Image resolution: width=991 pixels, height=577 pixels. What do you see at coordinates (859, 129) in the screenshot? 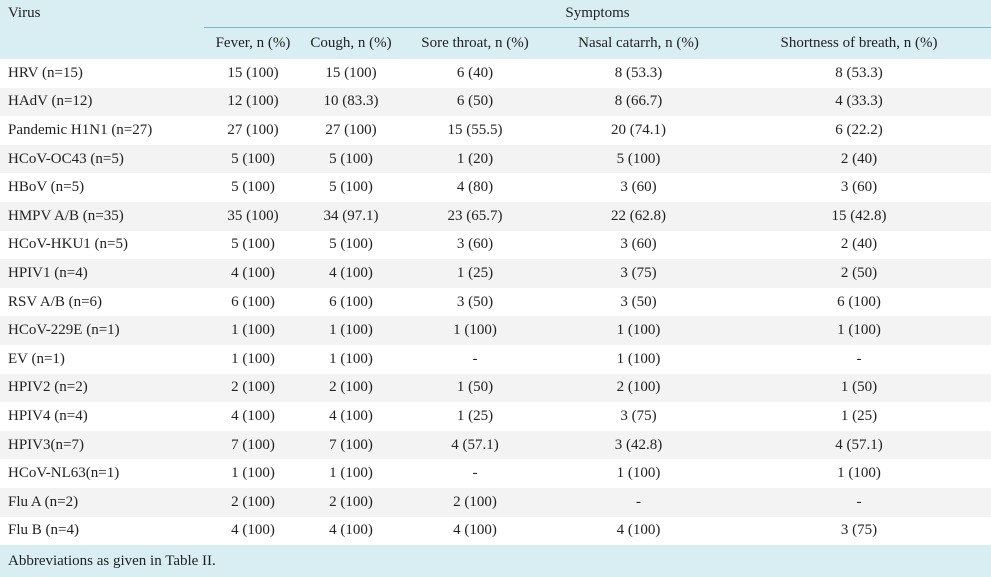
I see `symptom-value-cell: 6 (22.2)` at bounding box center [859, 129].